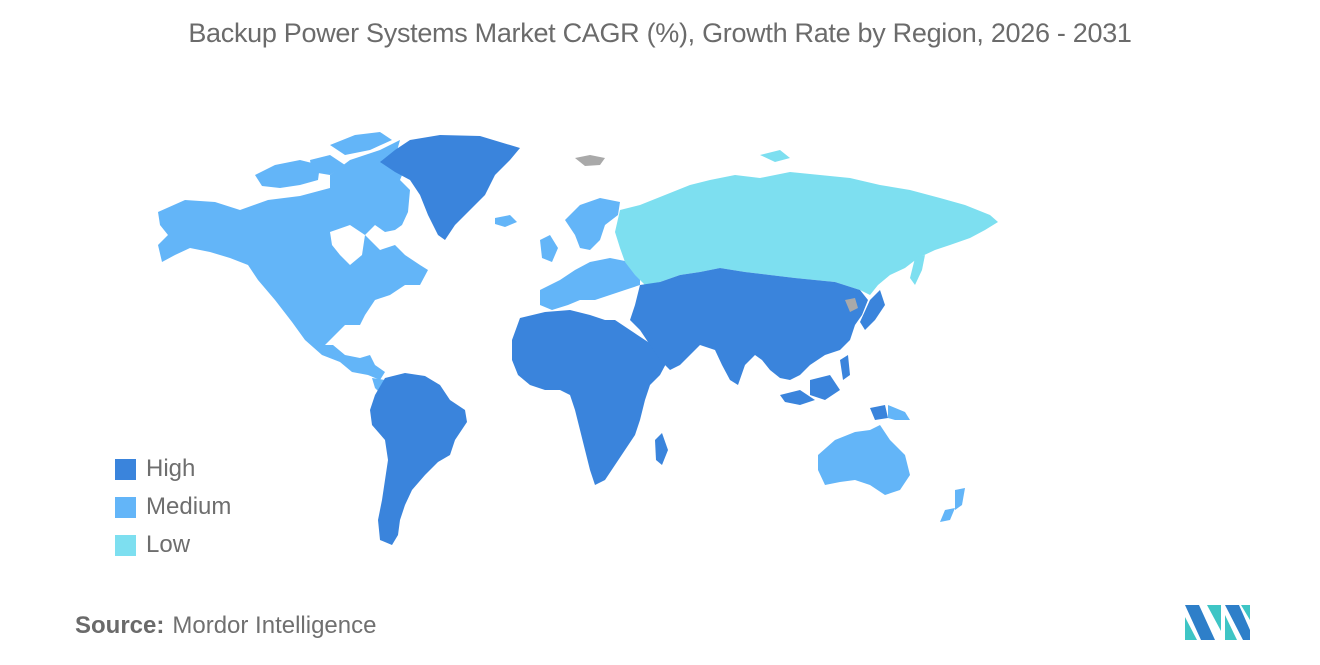 The height and width of the screenshot is (665, 1320). I want to click on legend-item-high: High, so click(173, 469).